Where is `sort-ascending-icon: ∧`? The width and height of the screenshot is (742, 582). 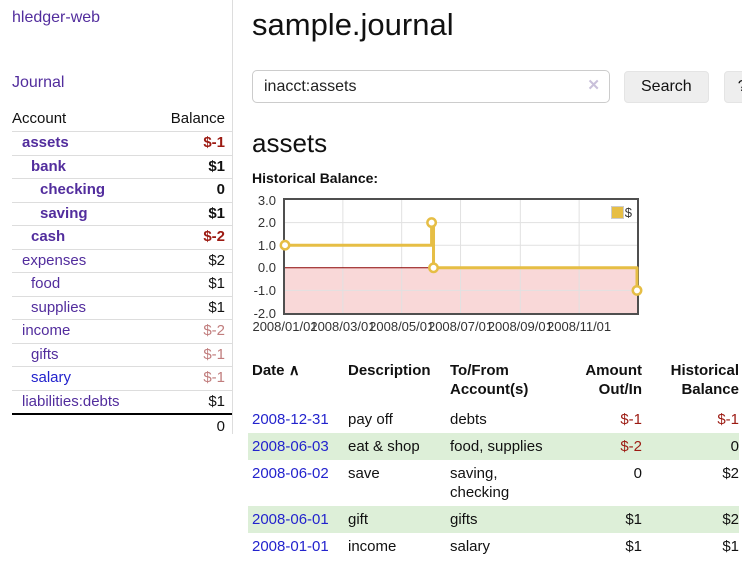
sort-ascending-icon: ∧ is located at coordinates (294, 370).